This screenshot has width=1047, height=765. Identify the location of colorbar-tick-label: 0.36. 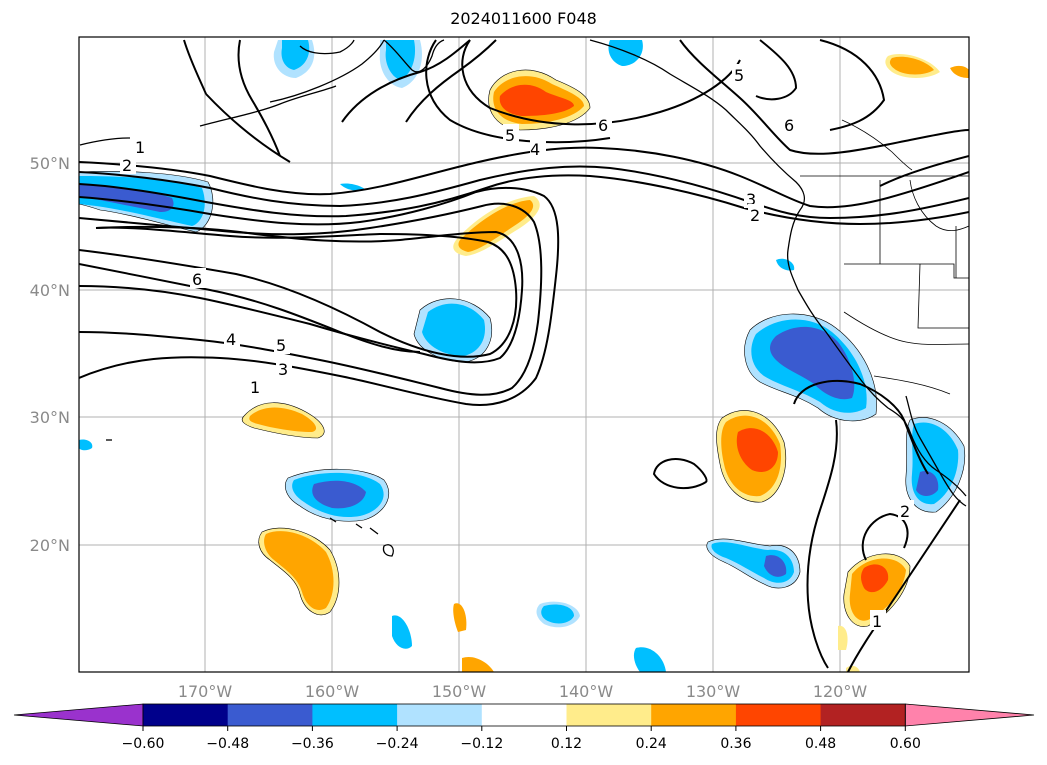
(735, 744).